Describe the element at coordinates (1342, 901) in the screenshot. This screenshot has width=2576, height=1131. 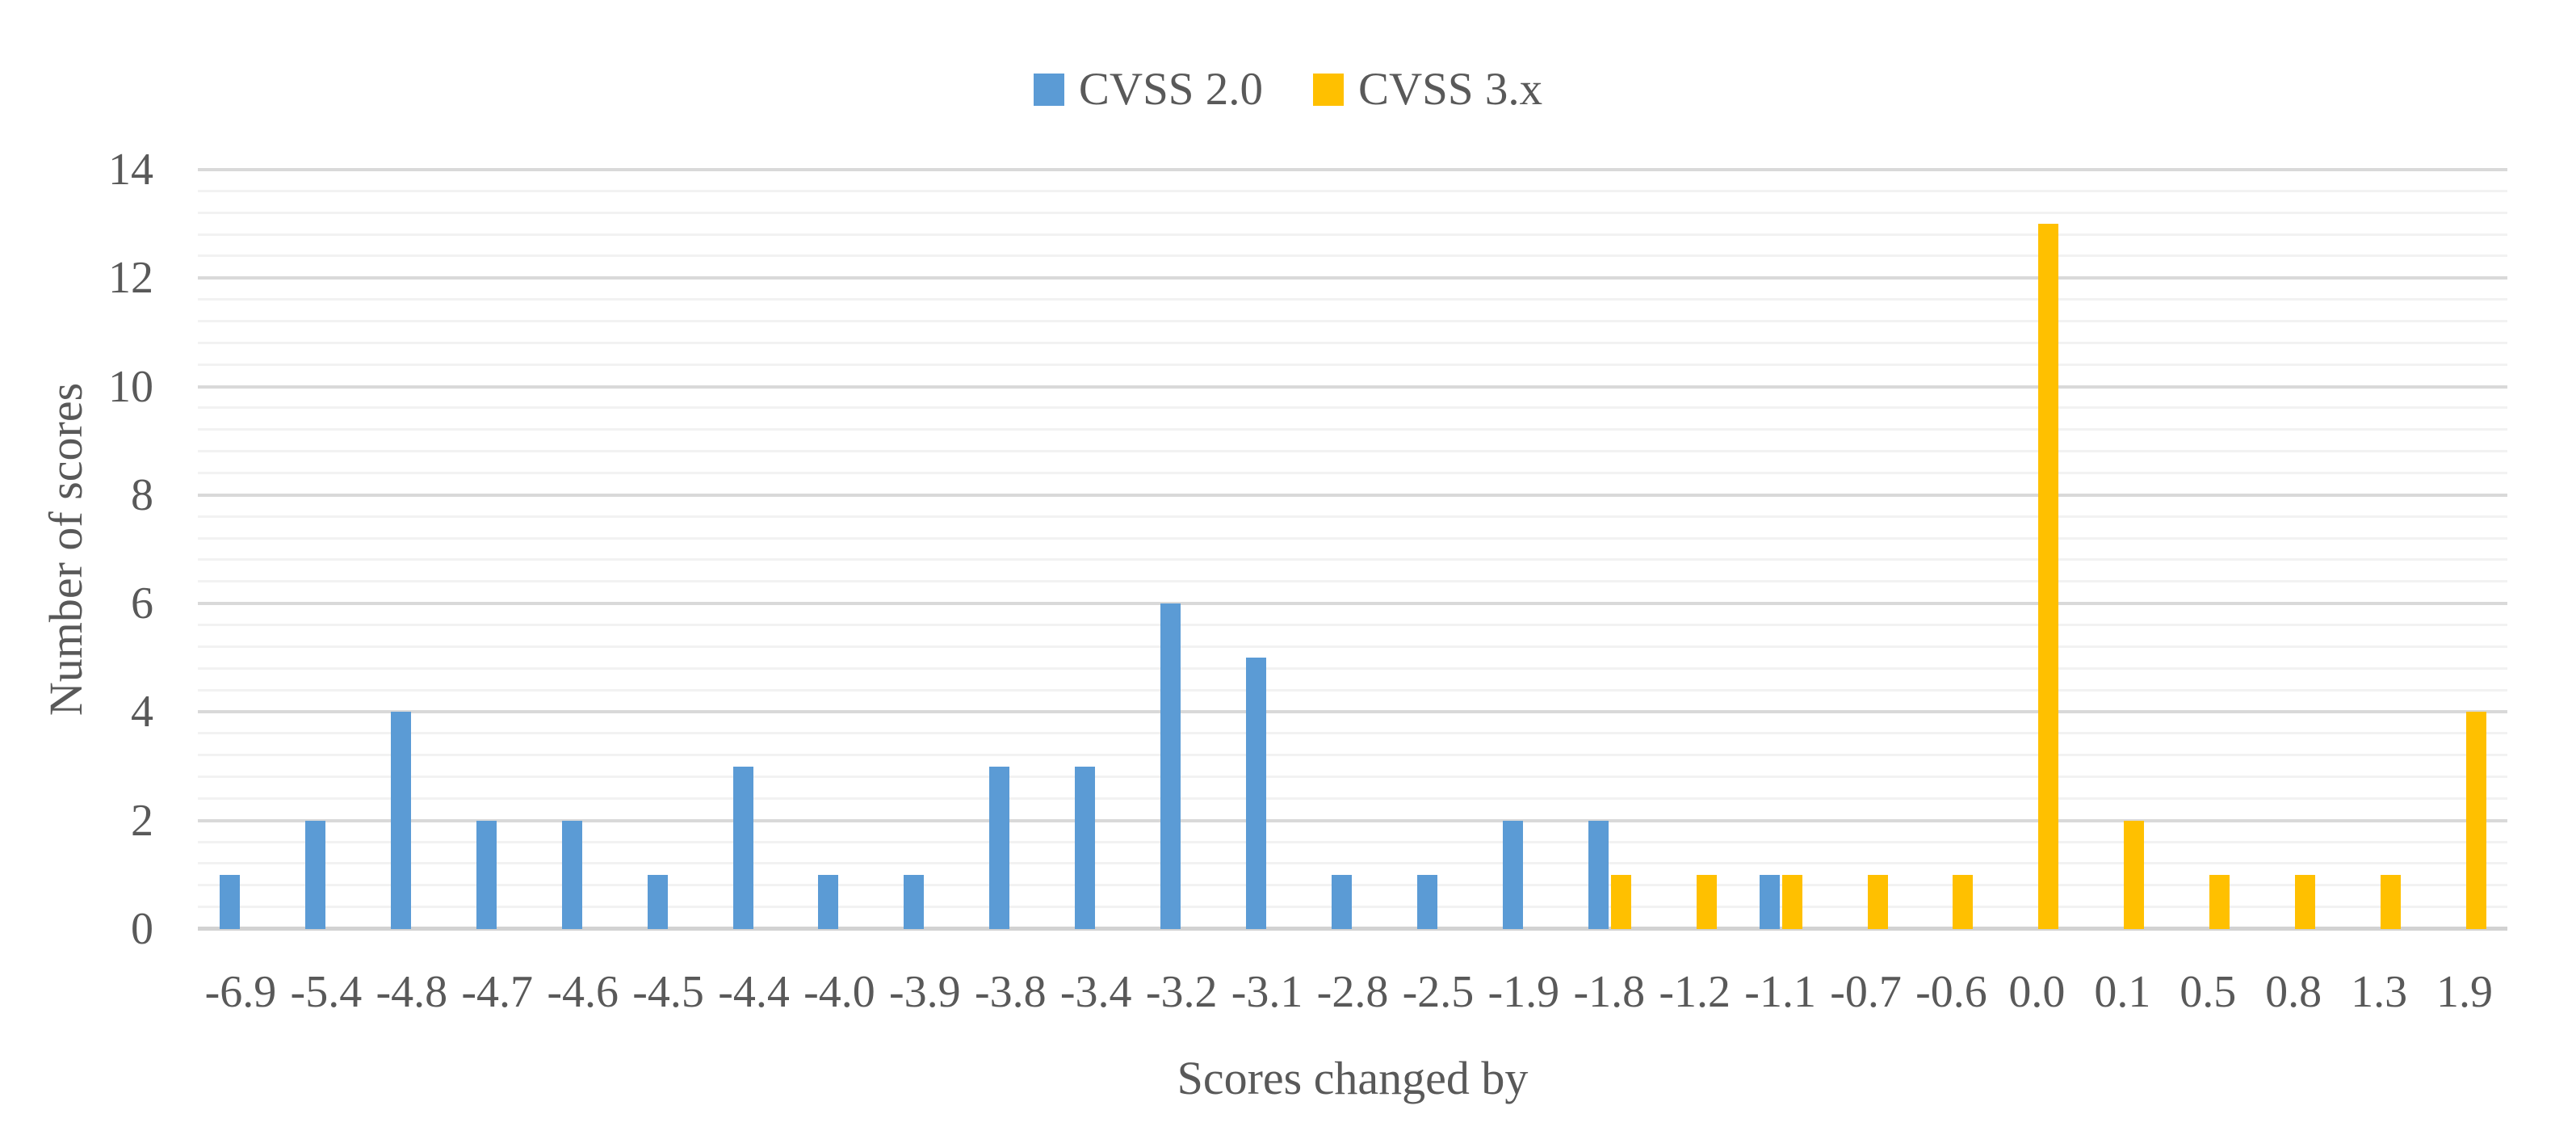
I see `bar-cvss-2-0--2.8` at that location.